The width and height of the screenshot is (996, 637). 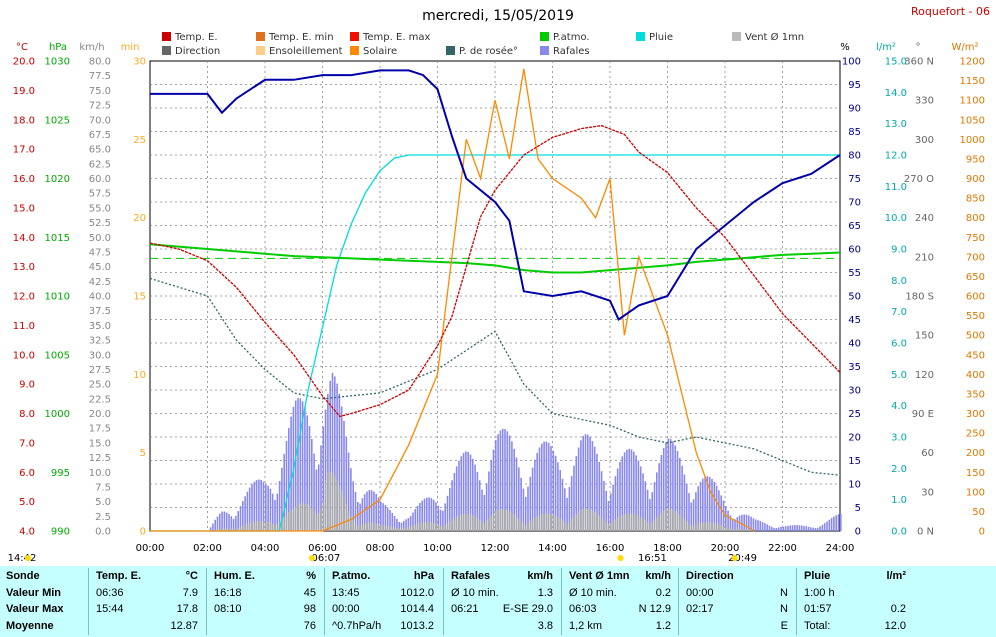 What do you see at coordinates (100, 91) in the screenshot?
I see `wind-axis-tick: 75.0` at bounding box center [100, 91].